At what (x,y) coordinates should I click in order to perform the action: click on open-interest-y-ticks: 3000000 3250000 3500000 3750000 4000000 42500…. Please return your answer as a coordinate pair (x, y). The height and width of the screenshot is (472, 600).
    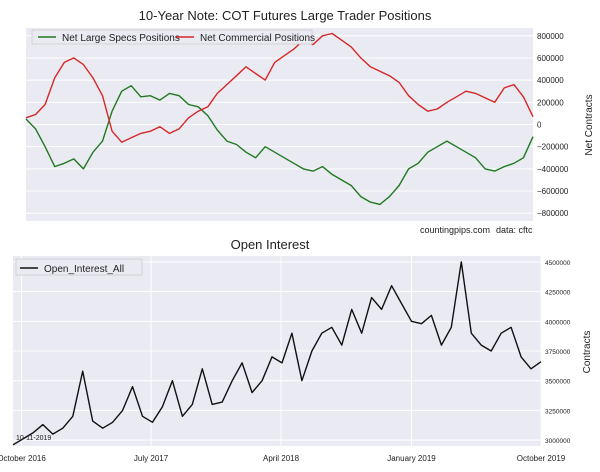
    Looking at the image, I should click on (558, 352).